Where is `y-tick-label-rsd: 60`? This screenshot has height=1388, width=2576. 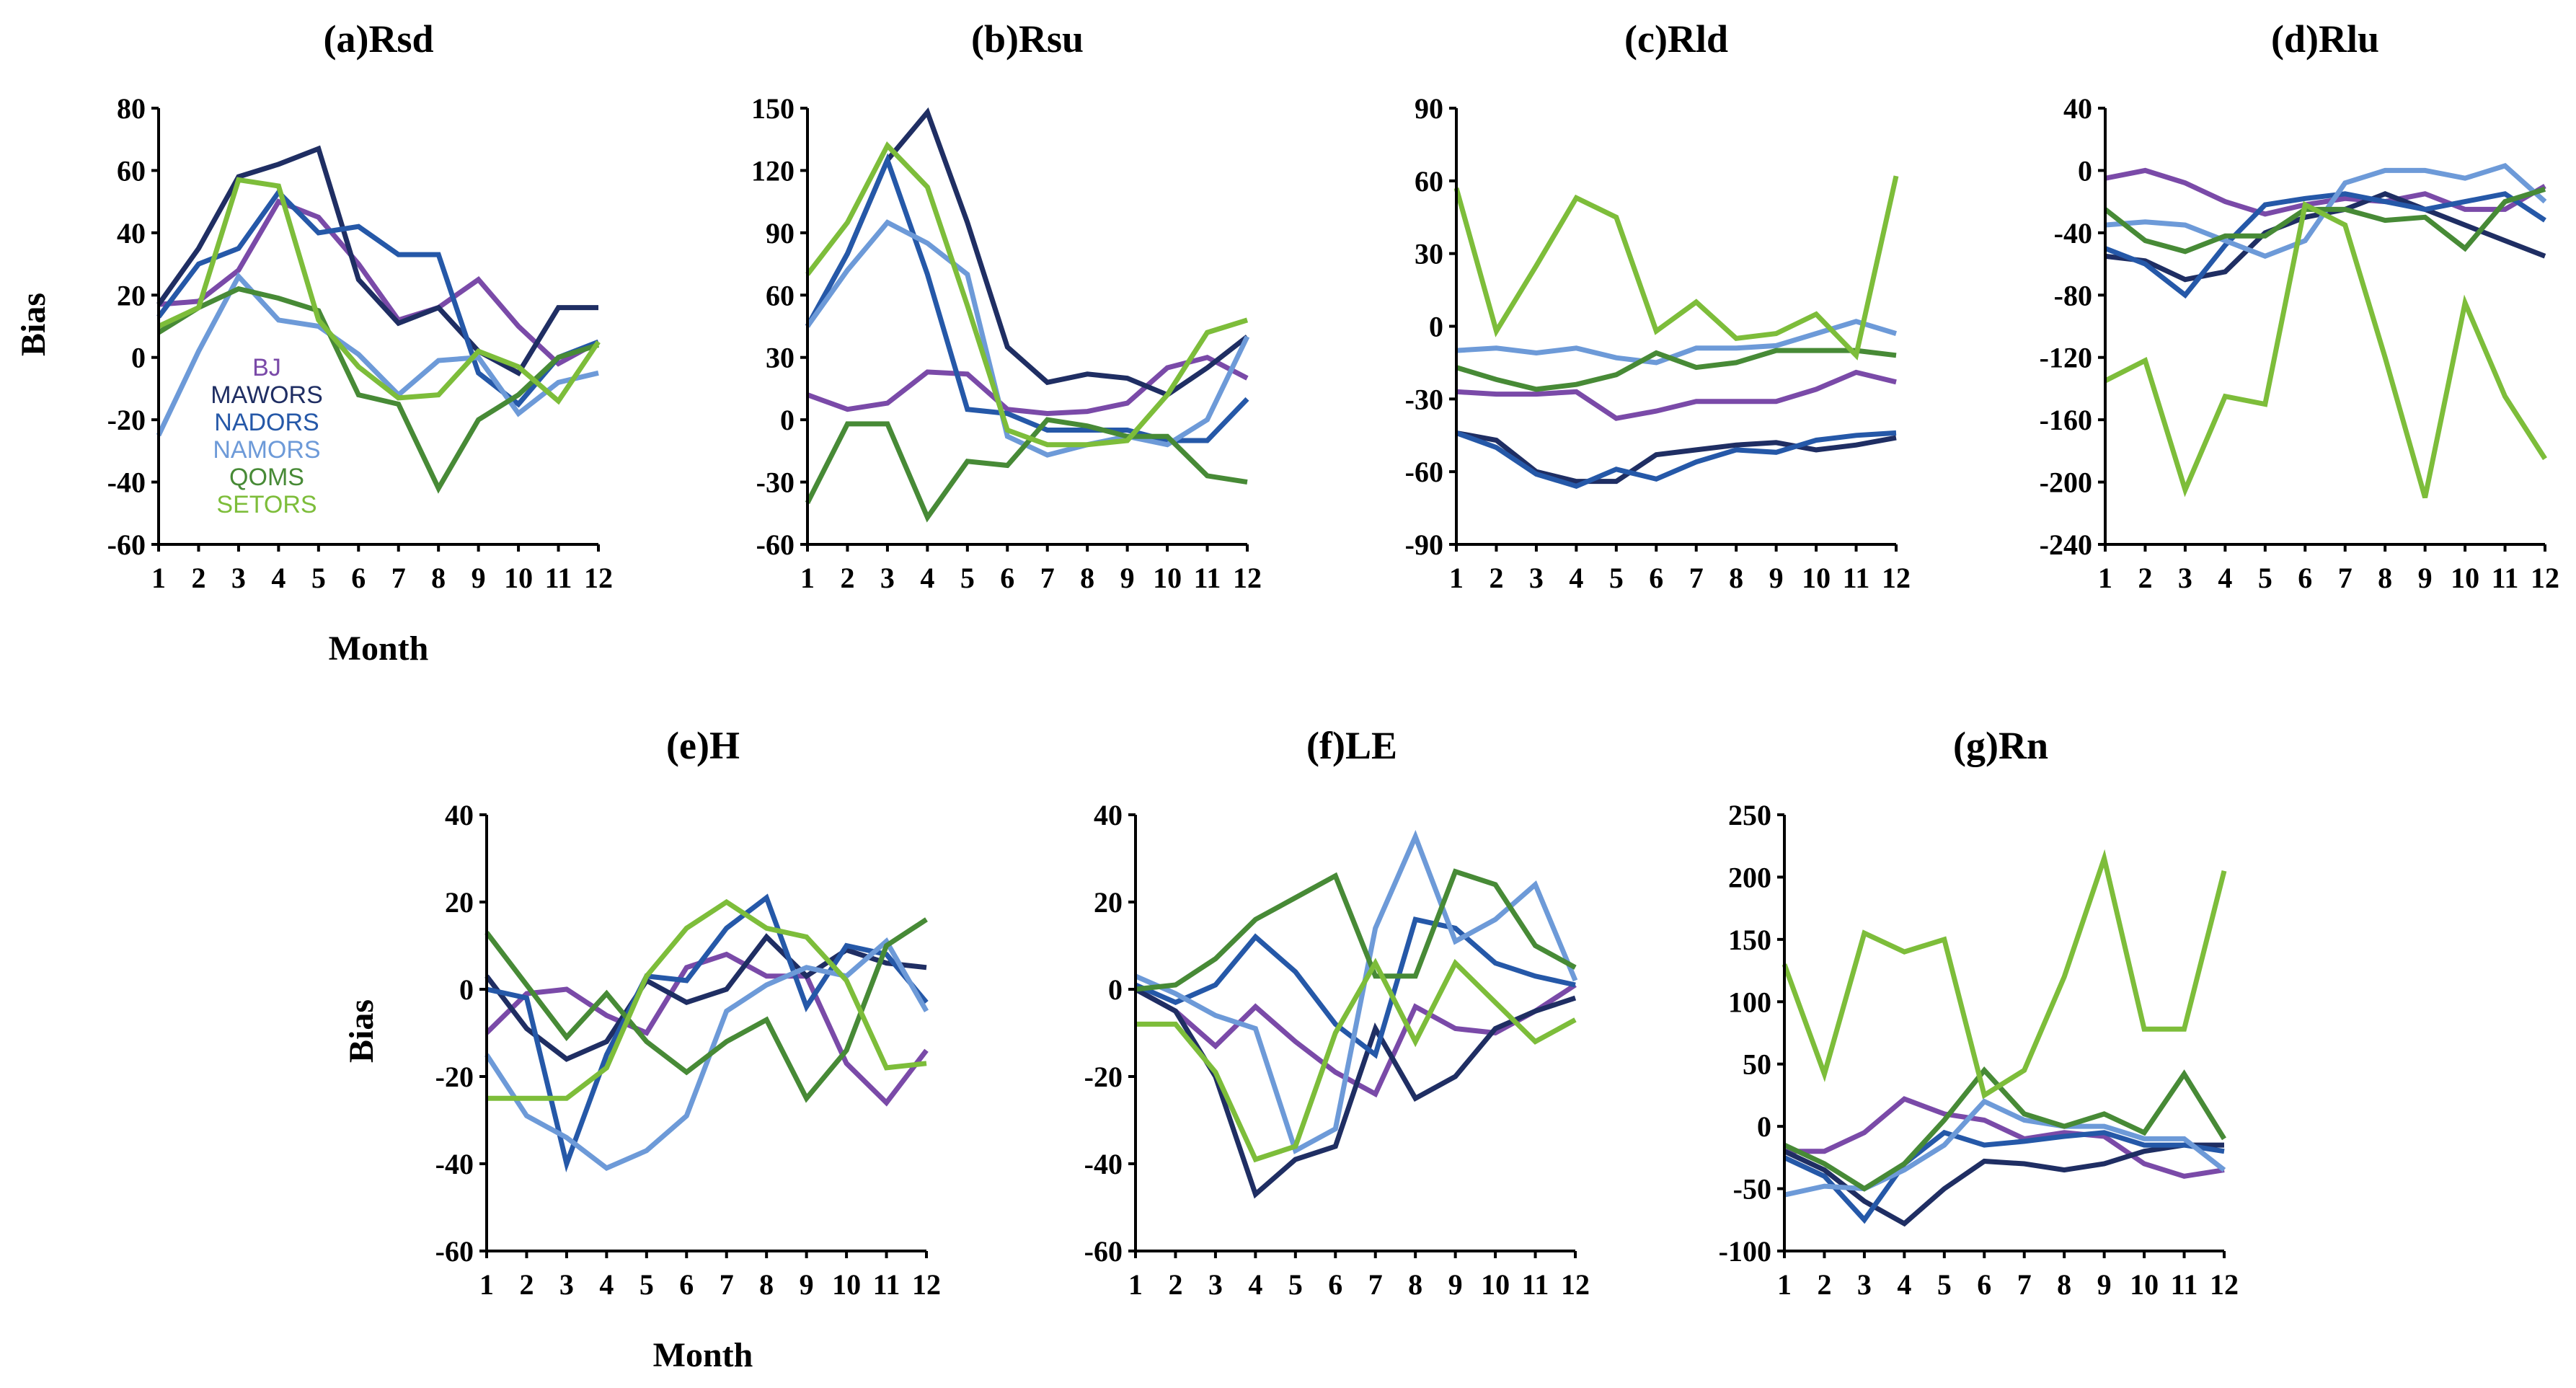 y-tick-label-rsd: 60 is located at coordinates (131, 170).